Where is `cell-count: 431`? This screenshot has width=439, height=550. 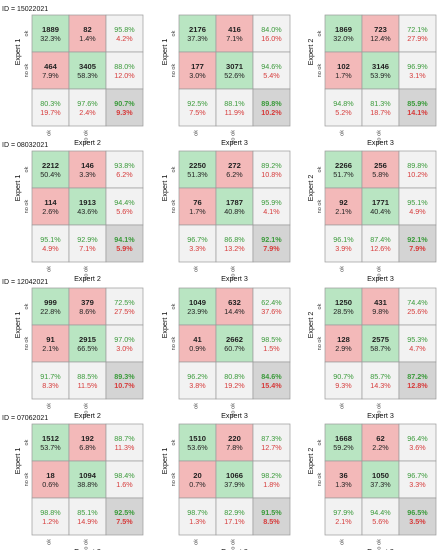 cell-count: 431 is located at coordinates (380, 302).